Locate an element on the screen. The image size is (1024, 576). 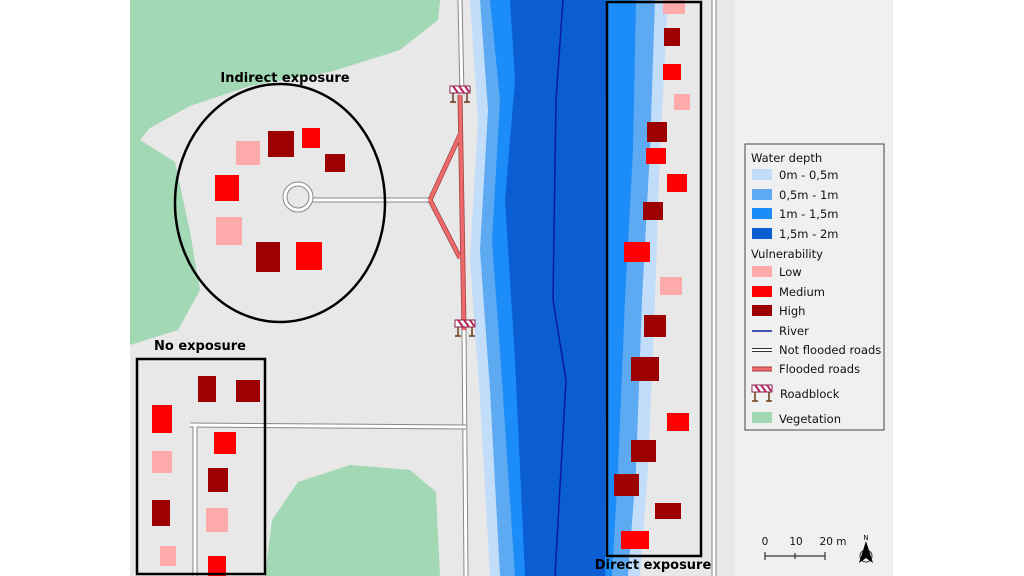
water-depth-1.5-2m is located at coordinates (555, 288).